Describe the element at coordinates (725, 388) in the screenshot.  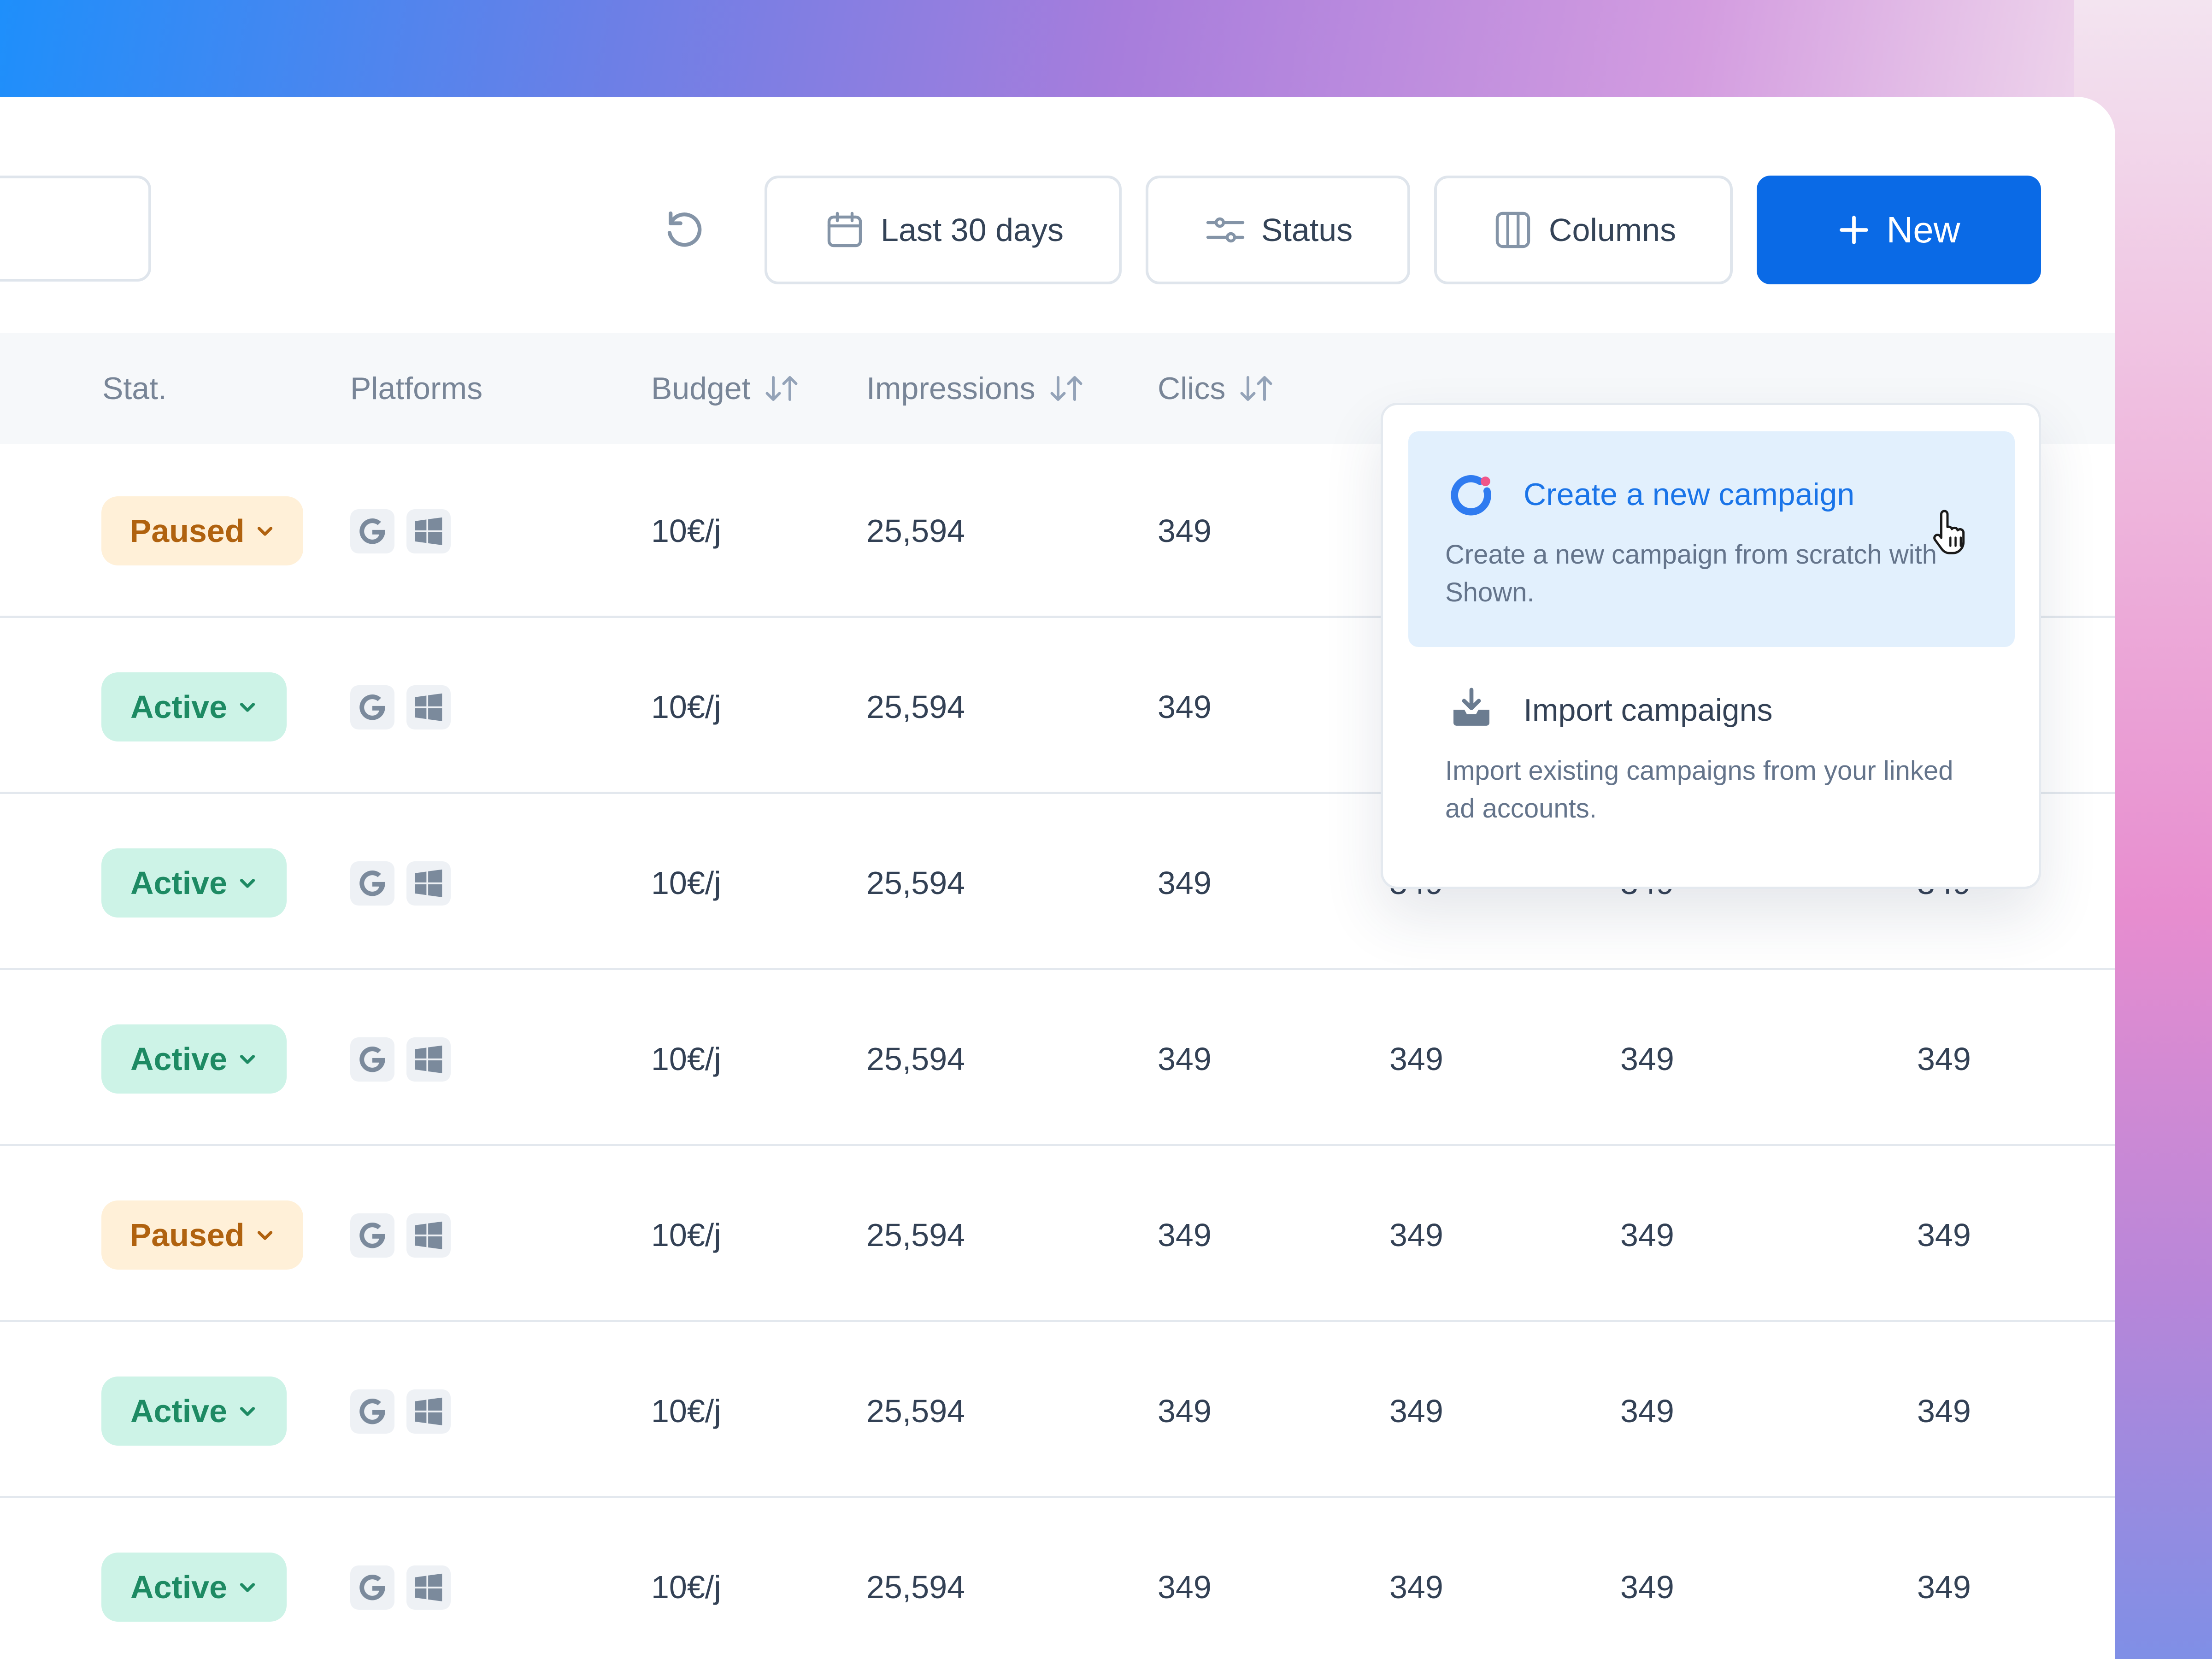
I see `column-header-budget: Budget` at that location.